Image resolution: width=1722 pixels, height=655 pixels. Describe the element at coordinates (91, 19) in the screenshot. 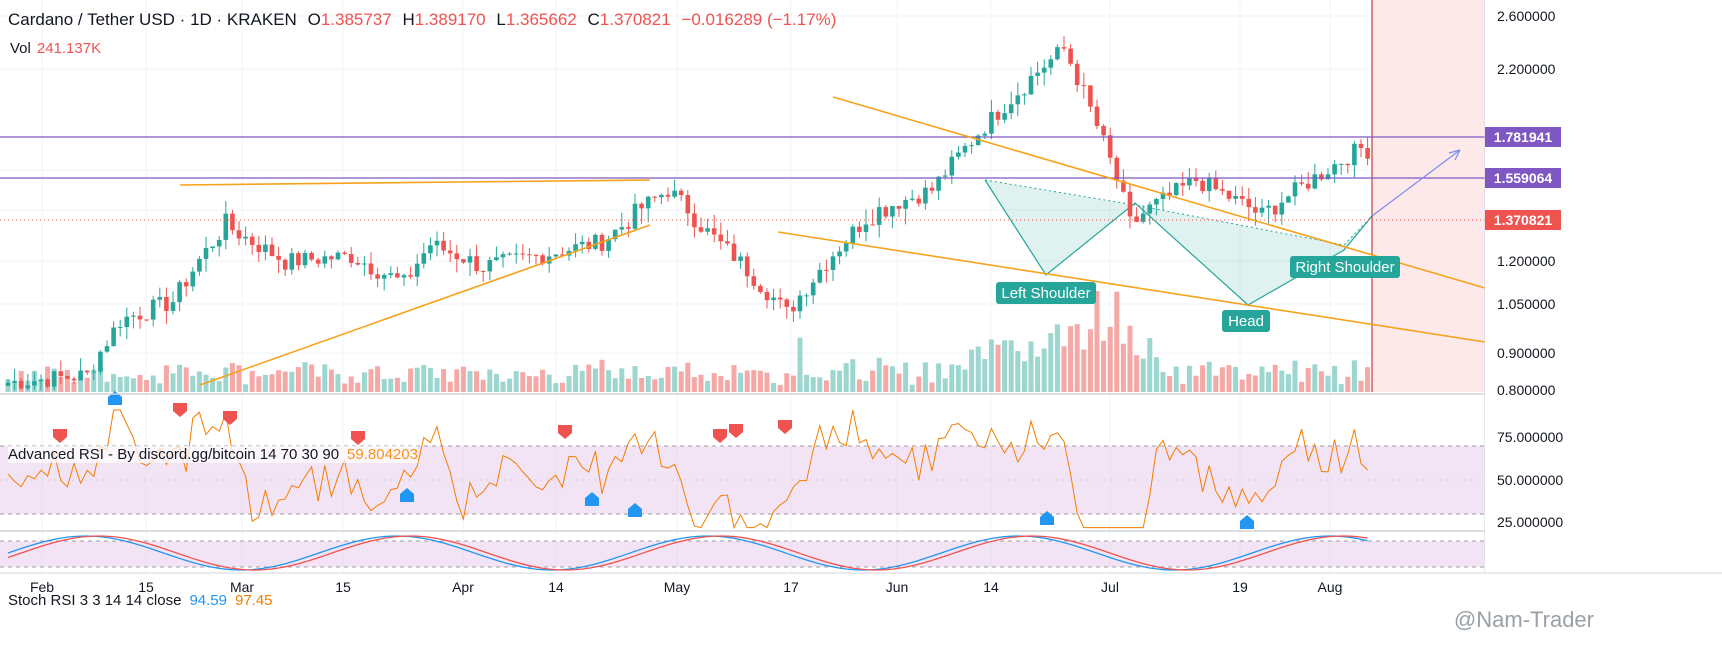

I see `symbol-name: Cardano / Tether USD` at that location.